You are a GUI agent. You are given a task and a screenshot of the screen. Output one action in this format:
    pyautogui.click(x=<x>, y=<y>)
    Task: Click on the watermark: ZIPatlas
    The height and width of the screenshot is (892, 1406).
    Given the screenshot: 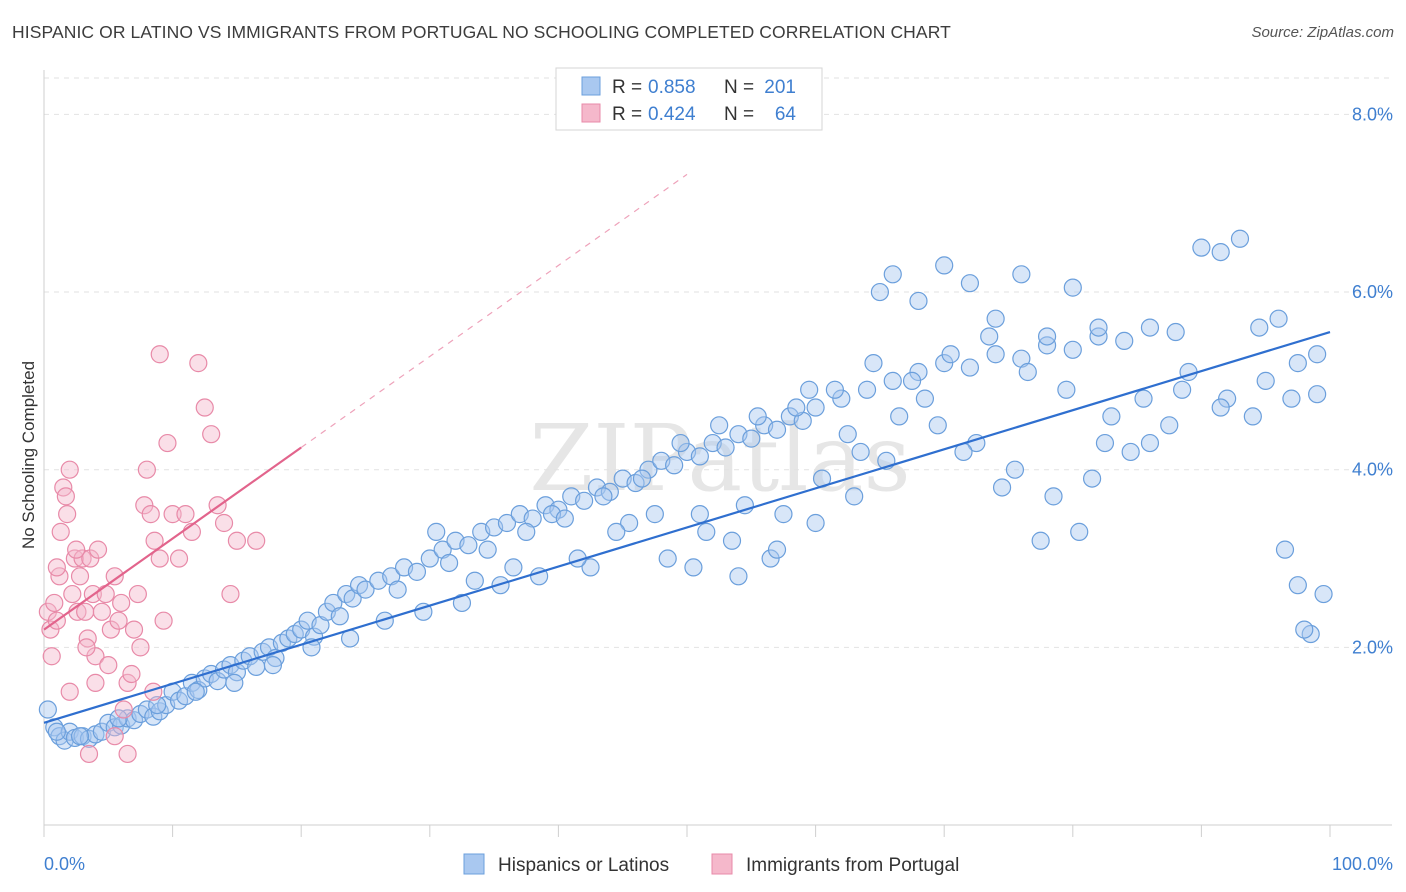 What is the action you would take?
    pyautogui.click(x=719, y=458)
    